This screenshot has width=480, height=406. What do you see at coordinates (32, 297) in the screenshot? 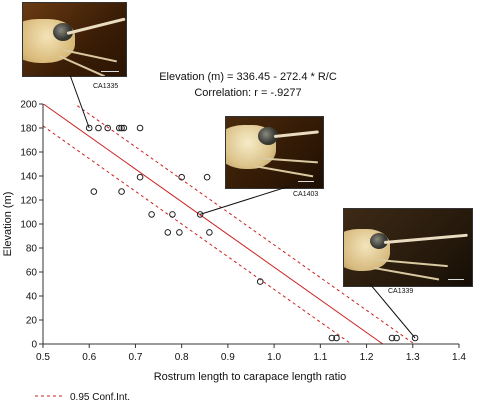
I see `y-tick-label-2: 40` at bounding box center [32, 297].